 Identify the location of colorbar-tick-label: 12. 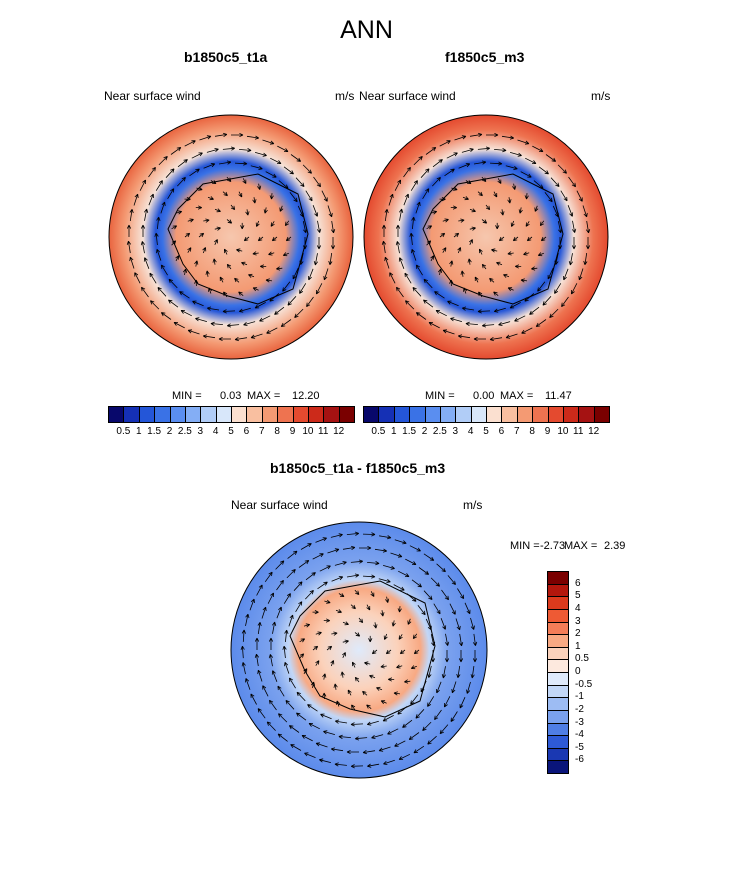
(339, 431).